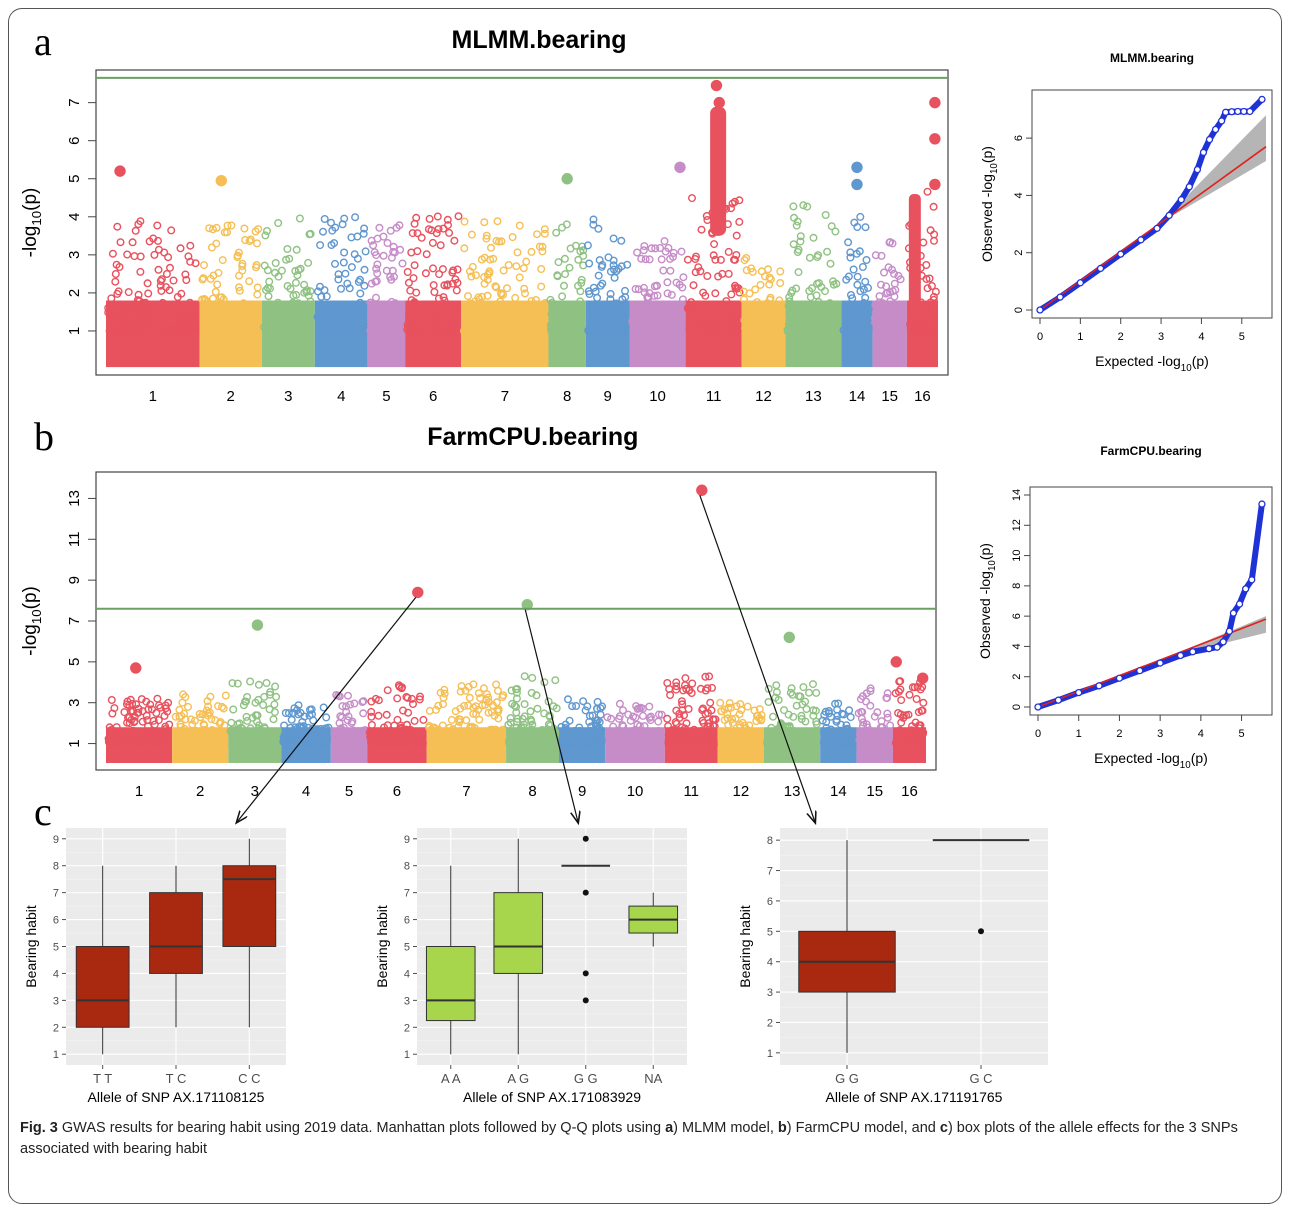  What do you see at coordinates (39, 1128) in the screenshot?
I see `caption-prefix: Fig. 3` at bounding box center [39, 1128].